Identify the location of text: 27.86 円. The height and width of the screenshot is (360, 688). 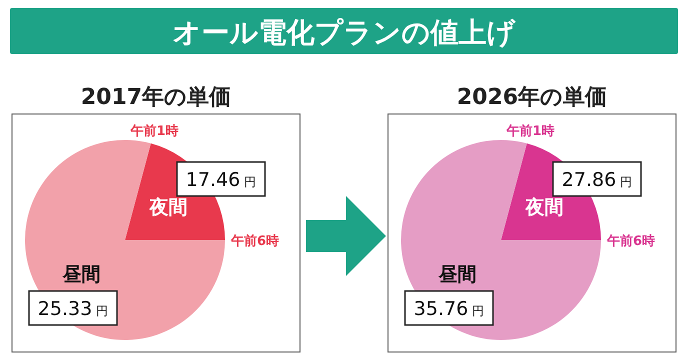
(597, 180).